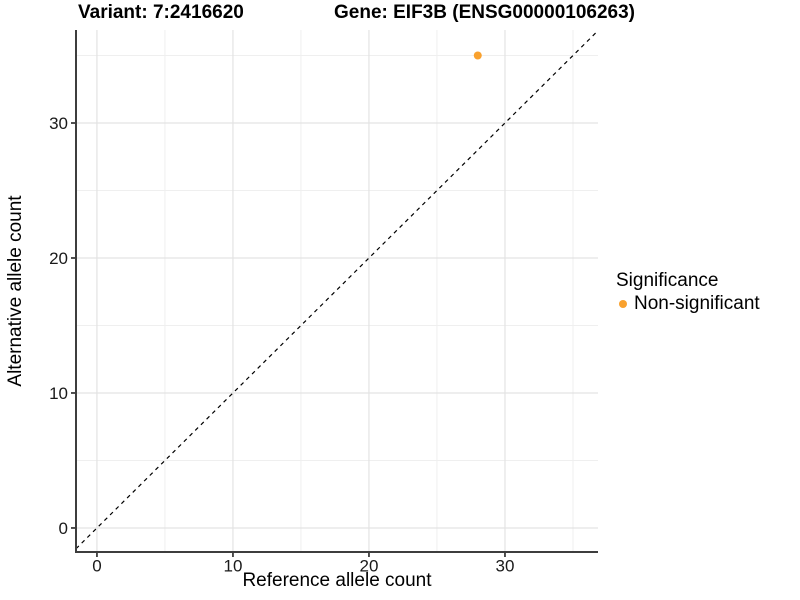 This screenshot has width=800, height=600. Describe the element at coordinates (505, 566) in the screenshot. I see `x-tick-label: 30` at that location.